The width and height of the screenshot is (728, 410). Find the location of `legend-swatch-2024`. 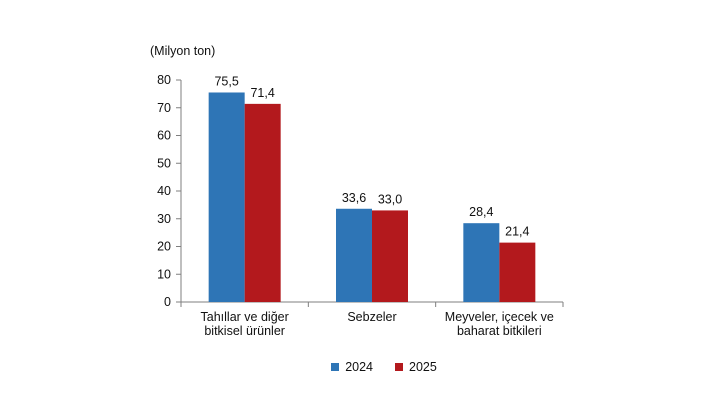

legend-swatch-2024 is located at coordinates (335, 367).